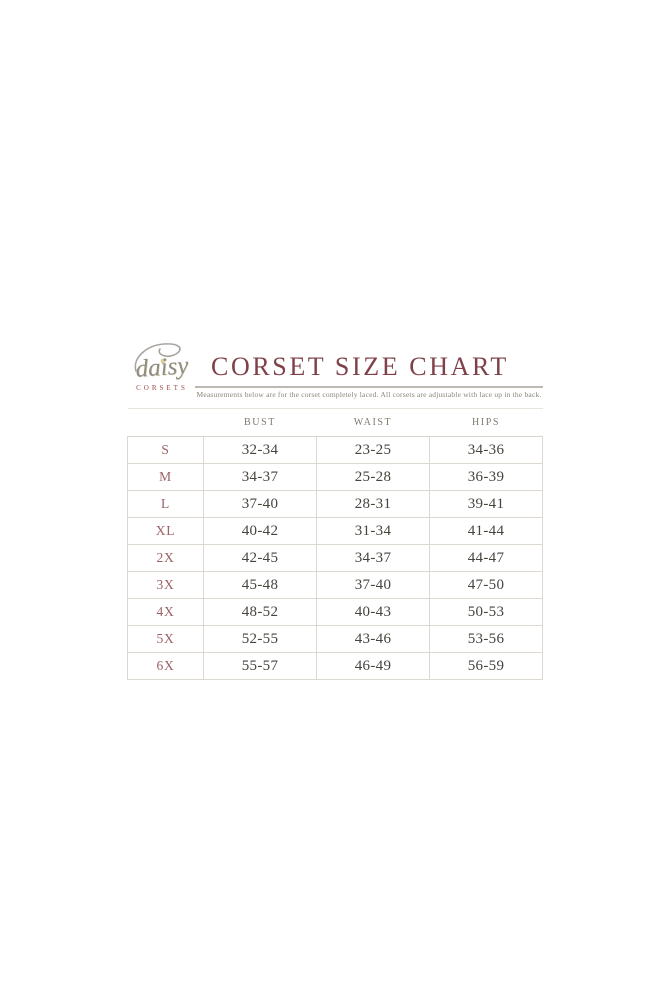 The image size is (666, 999). I want to click on bust-value: 34-37, so click(260, 477).